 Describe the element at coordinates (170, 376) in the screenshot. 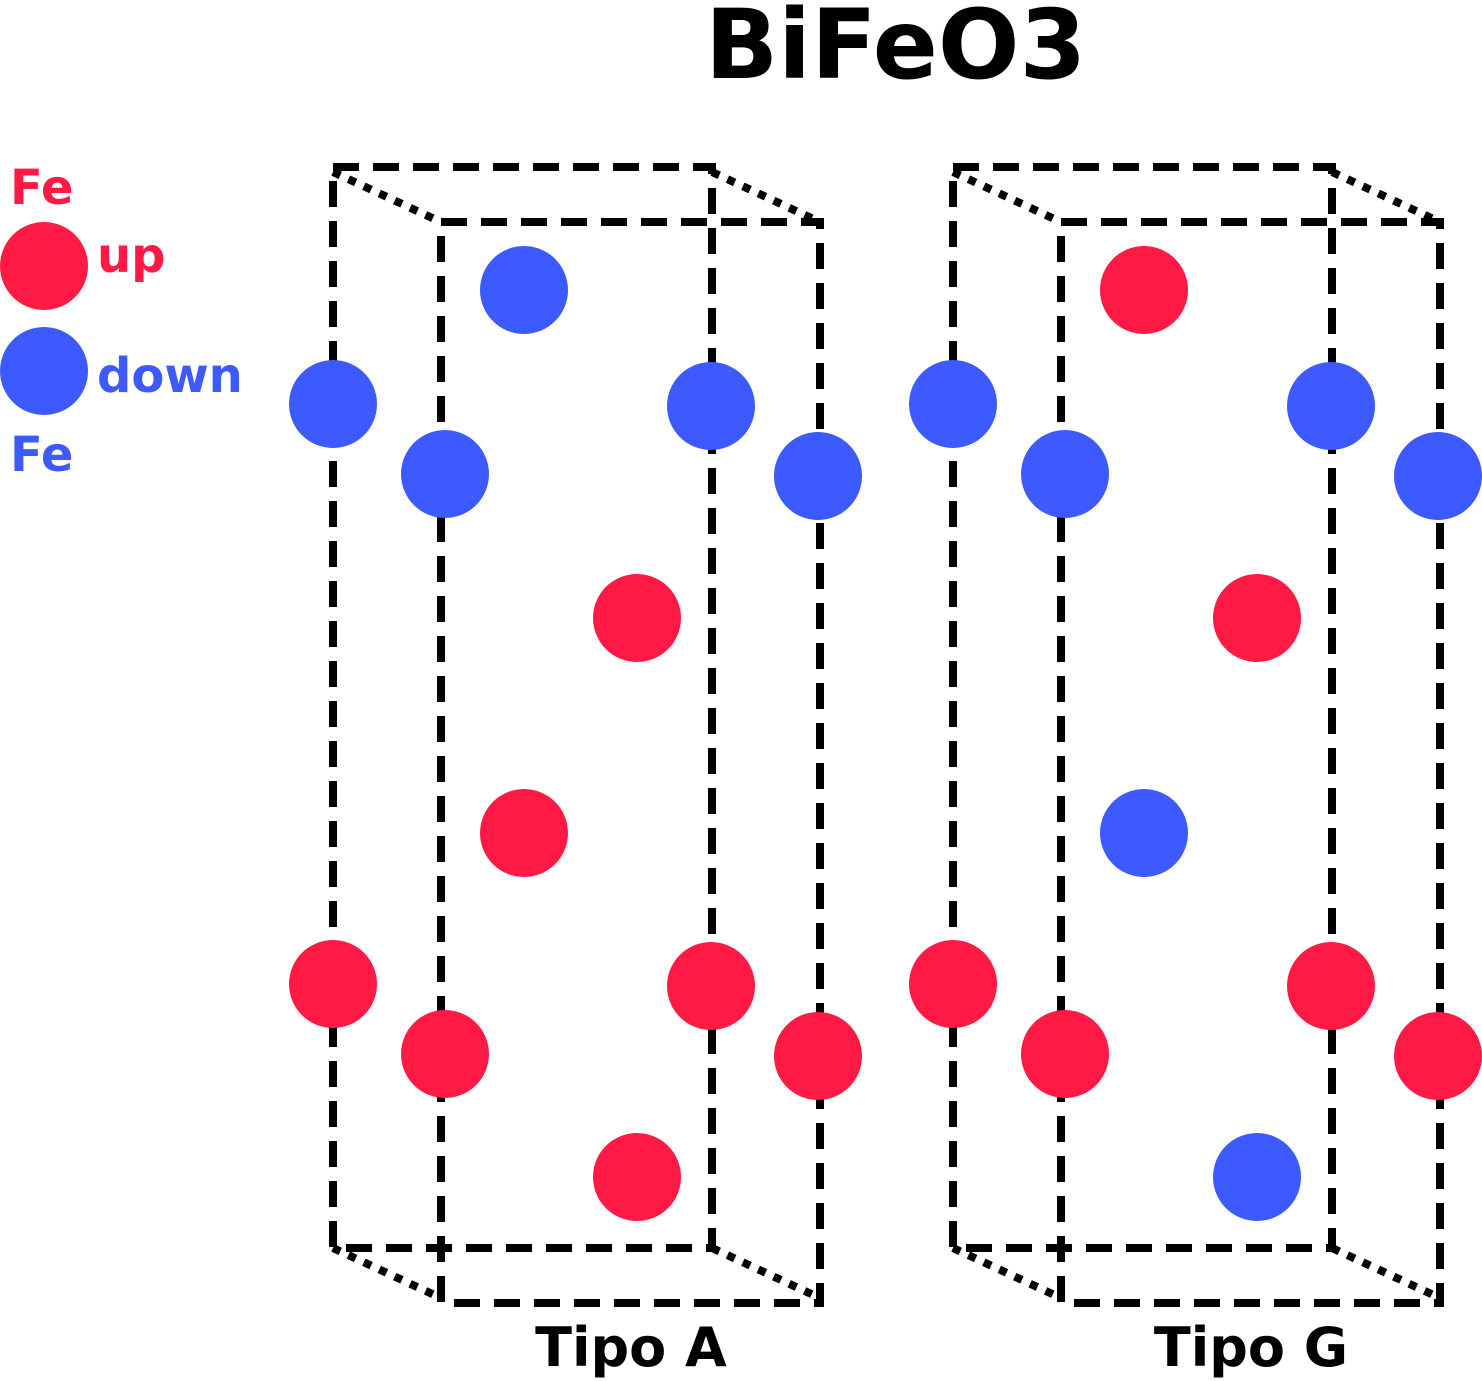

I see `legend-down-label: down` at that location.